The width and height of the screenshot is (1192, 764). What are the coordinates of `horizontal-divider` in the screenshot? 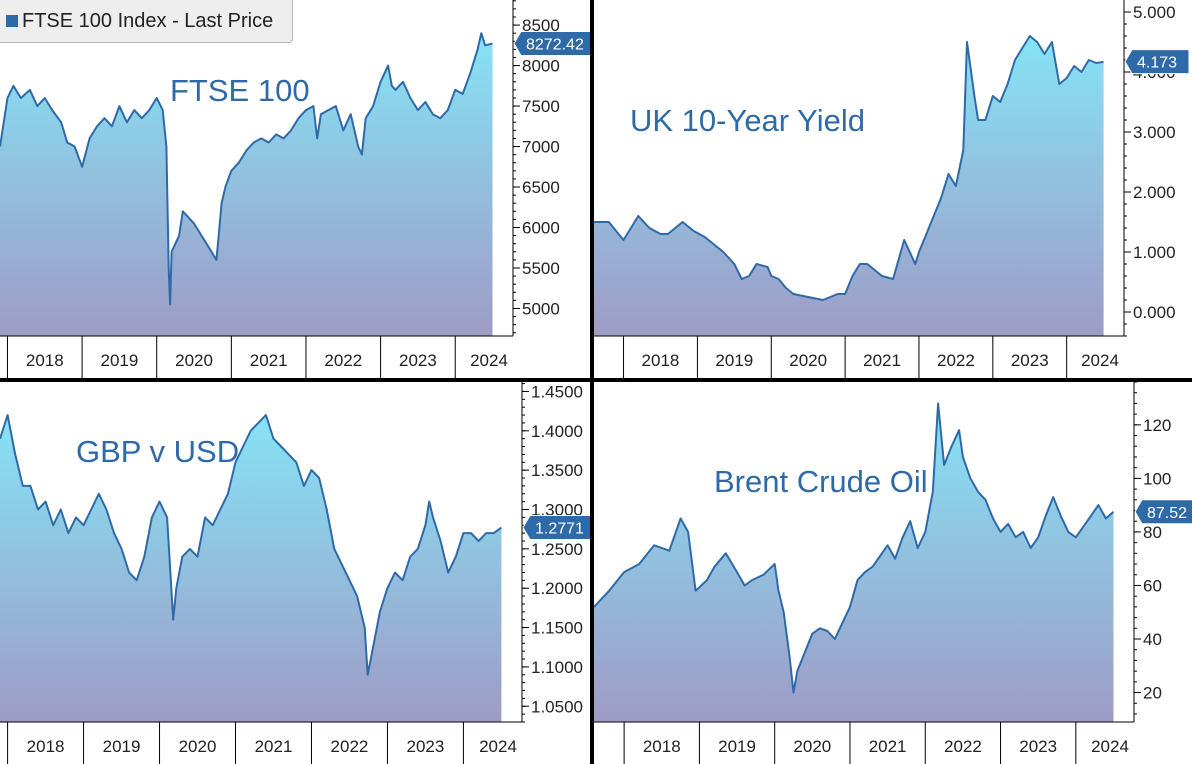 It's located at (596, 380).